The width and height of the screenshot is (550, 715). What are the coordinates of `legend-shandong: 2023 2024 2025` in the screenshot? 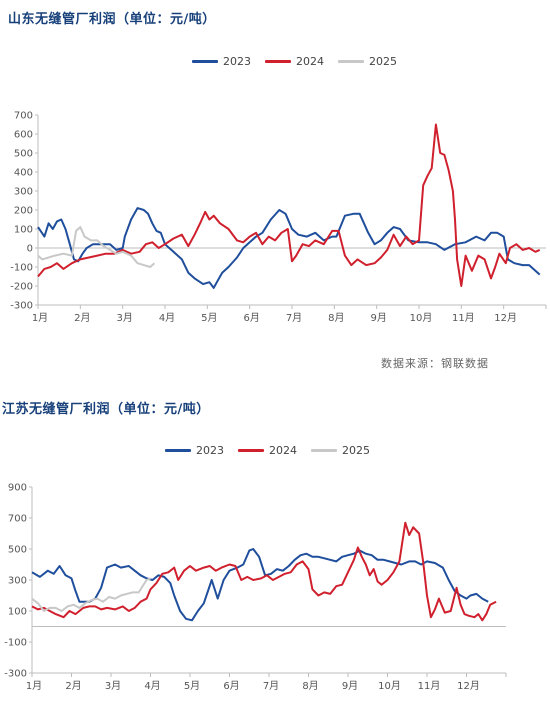 It's located at (294, 61).